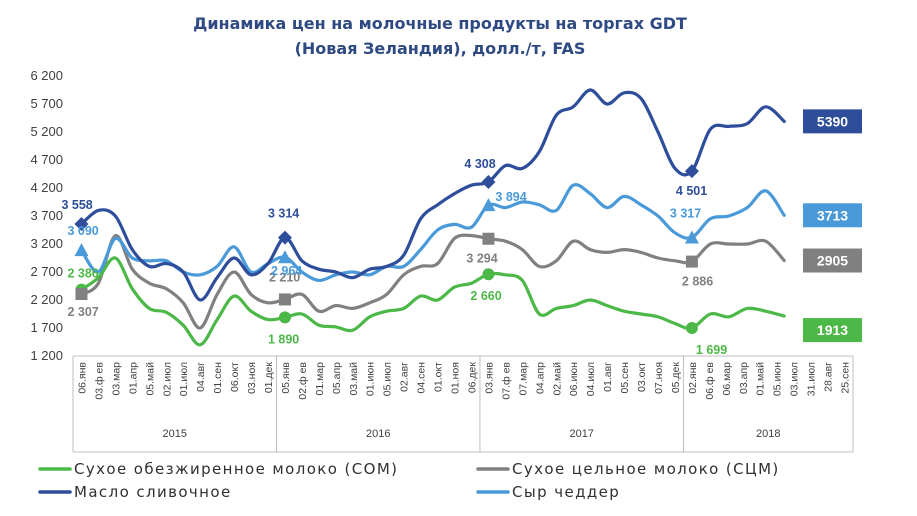 This screenshot has width=917, height=516. What do you see at coordinates (116, 379) in the screenshot?
I see `x-tick-label: 03.мар` at bounding box center [116, 379].